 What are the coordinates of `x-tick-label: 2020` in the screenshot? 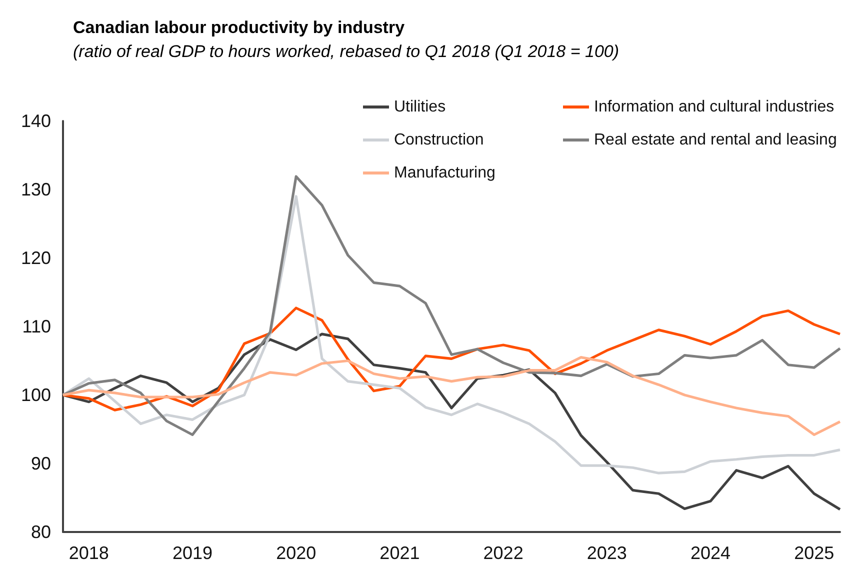 It's located at (296, 553).